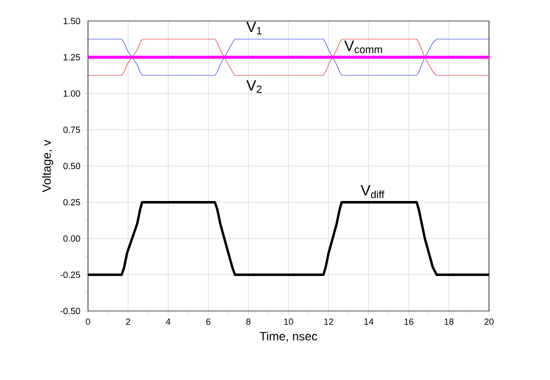 The width and height of the screenshot is (550, 380). What do you see at coordinates (449, 321) in the screenshot?
I see `x-tick-label: 18` at bounding box center [449, 321].